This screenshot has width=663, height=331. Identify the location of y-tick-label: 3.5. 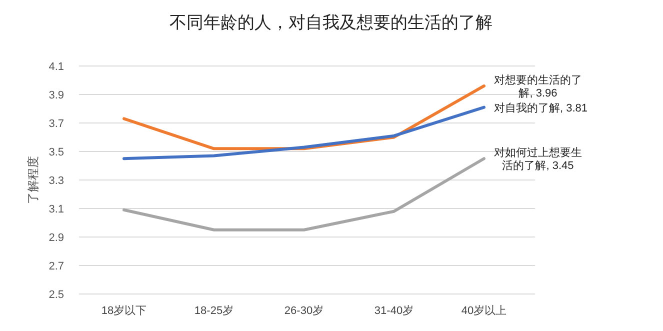
(56, 152).